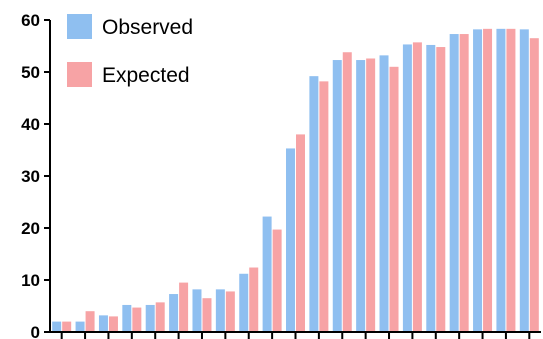 This screenshot has height=339, width=543. Describe the element at coordinates (30, 176) in the screenshot. I see `y-tick-label: 30` at that location.